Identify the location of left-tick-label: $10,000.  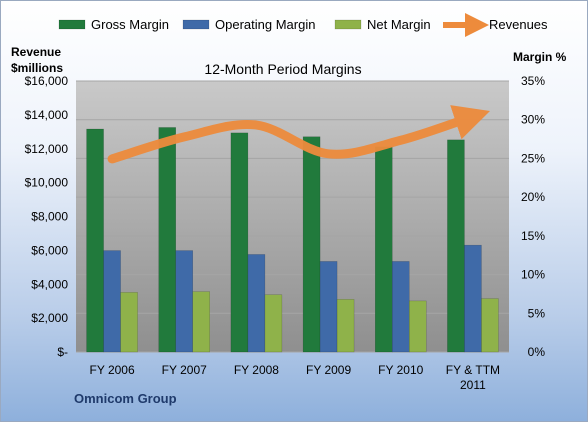
(47, 183).